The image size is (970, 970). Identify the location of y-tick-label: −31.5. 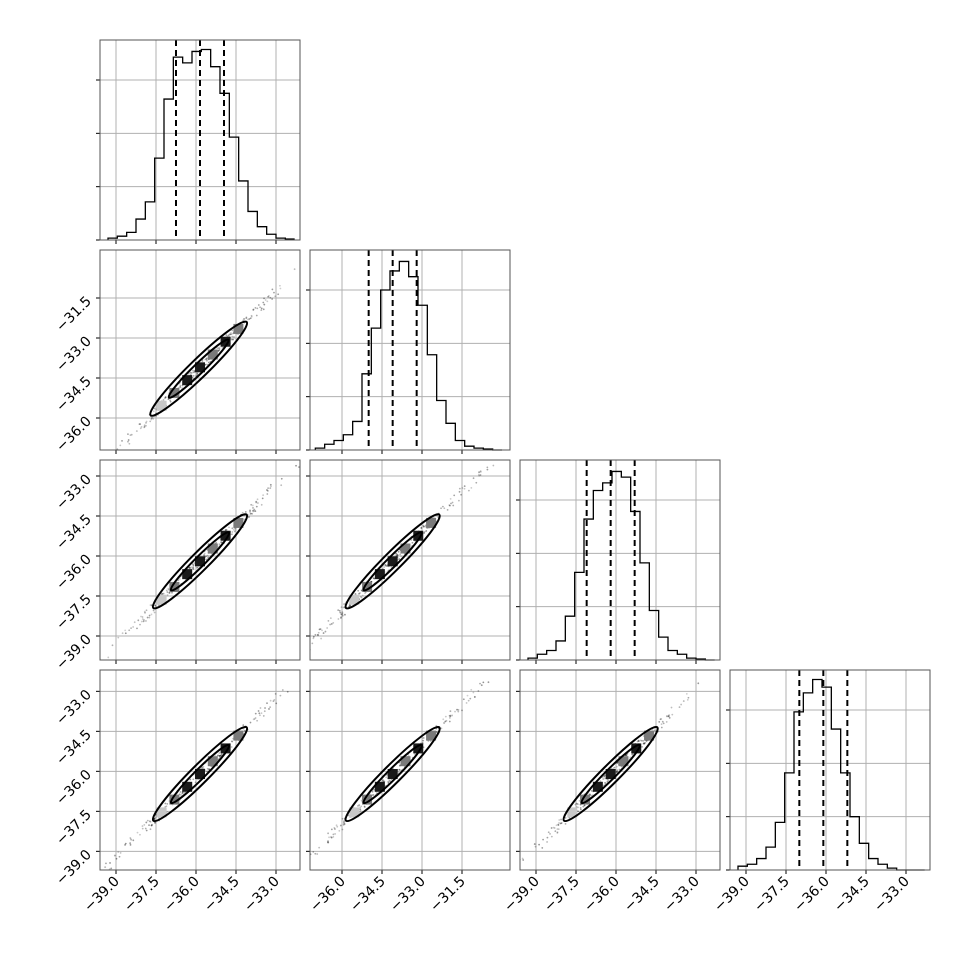
(74, 315).